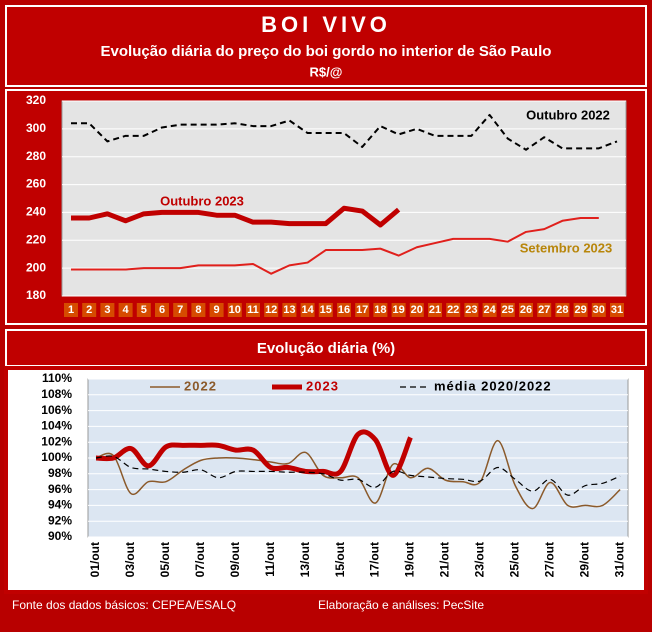 The image size is (652, 632). Describe the element at coordinates (36, 184) in the screenshot. I see `y-tick-label: 260` at that location.